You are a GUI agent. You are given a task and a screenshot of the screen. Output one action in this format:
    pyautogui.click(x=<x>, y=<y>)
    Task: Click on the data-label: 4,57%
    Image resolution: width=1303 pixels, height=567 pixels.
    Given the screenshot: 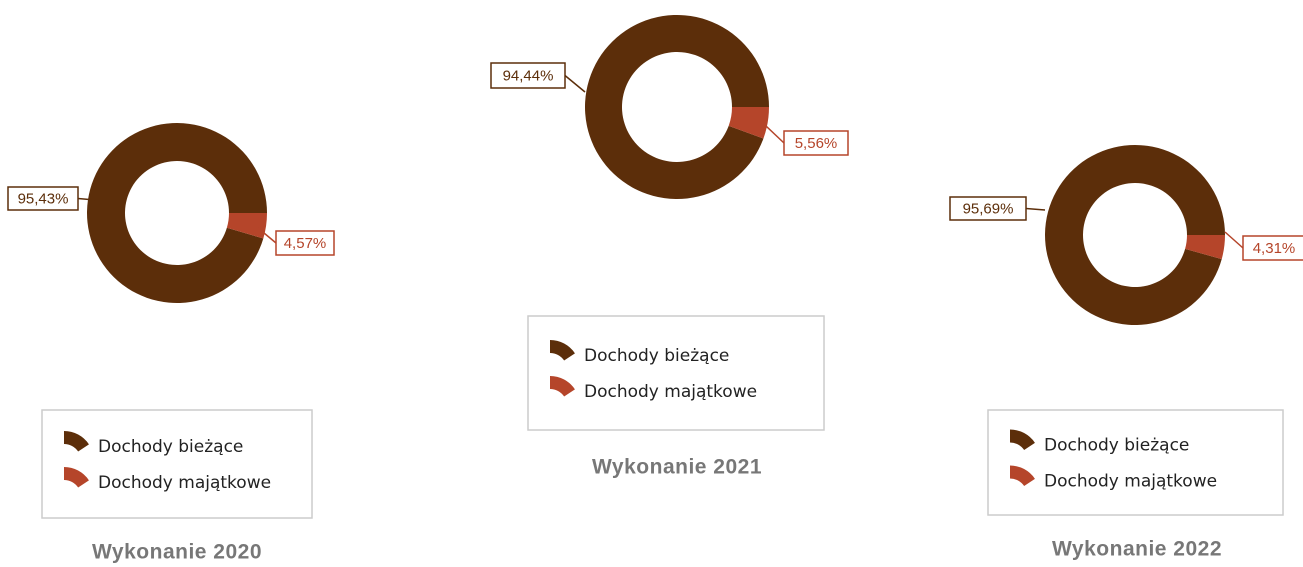 What is the action you would take?
    pyautogui.click(x=305, y=243)
    